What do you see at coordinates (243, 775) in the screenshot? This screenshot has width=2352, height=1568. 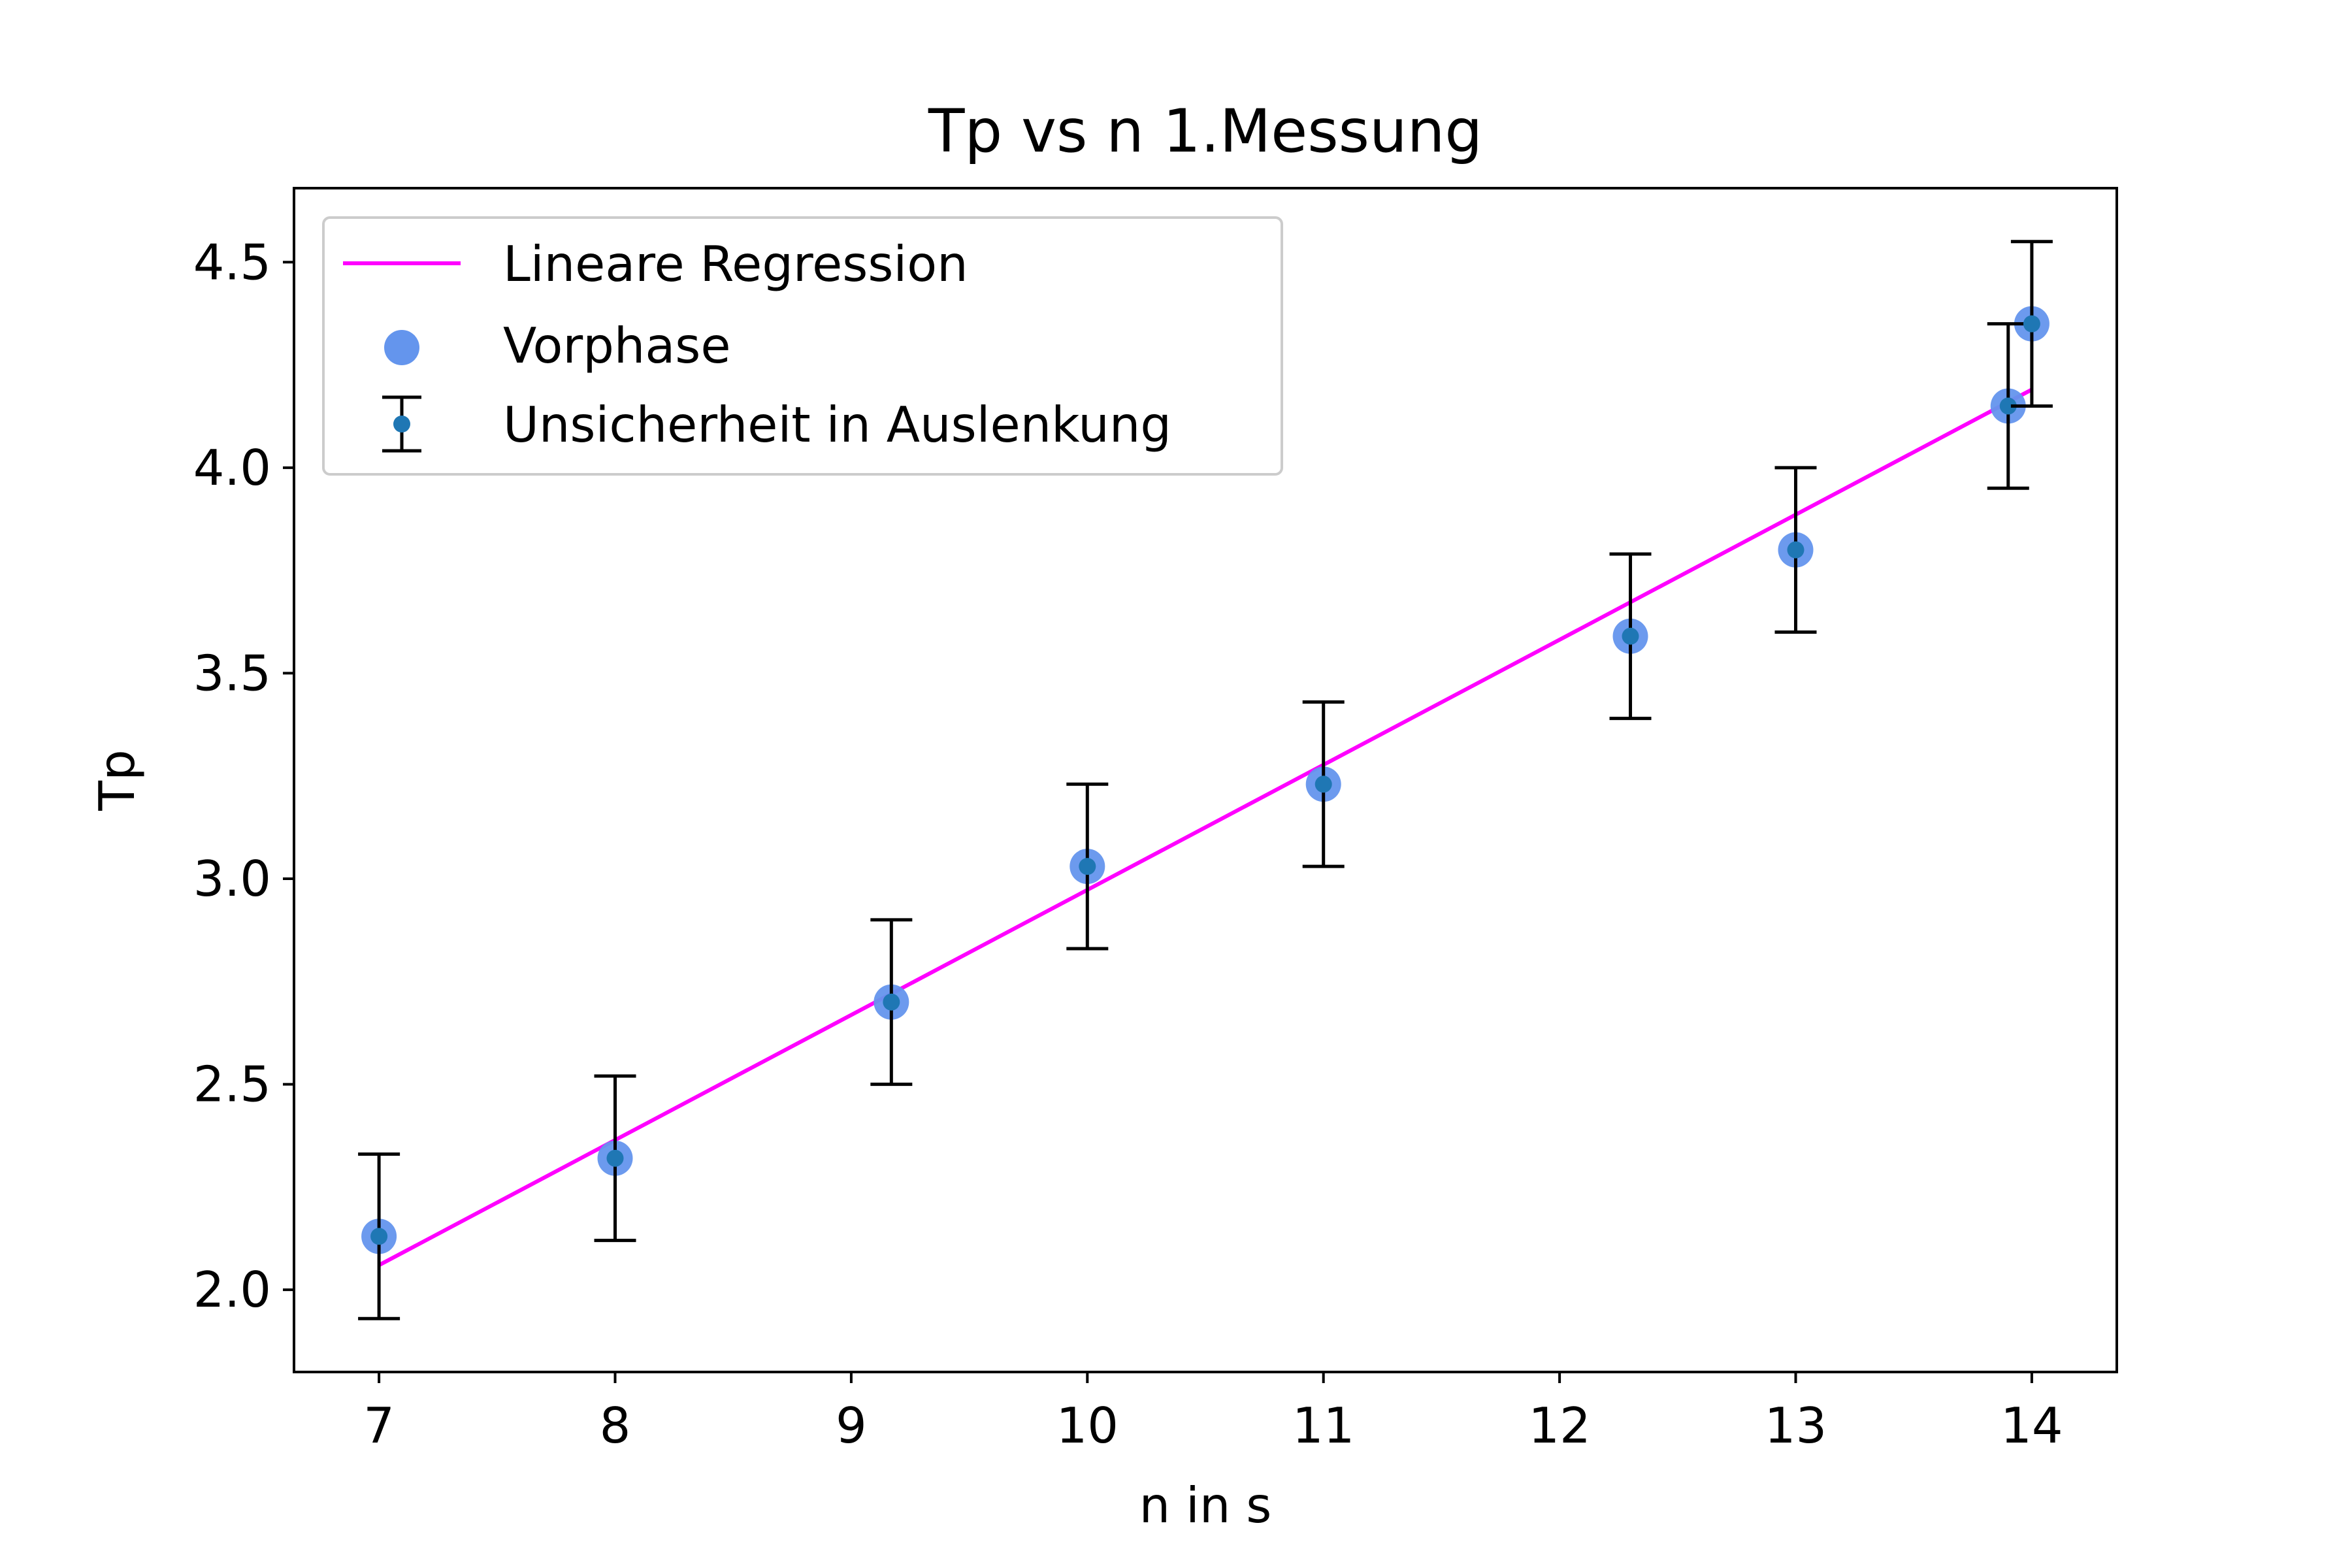 I see `y-axis: 2.0 2.5 3.0 3.5 4.0 4.5` at bounding box center [243, 775].